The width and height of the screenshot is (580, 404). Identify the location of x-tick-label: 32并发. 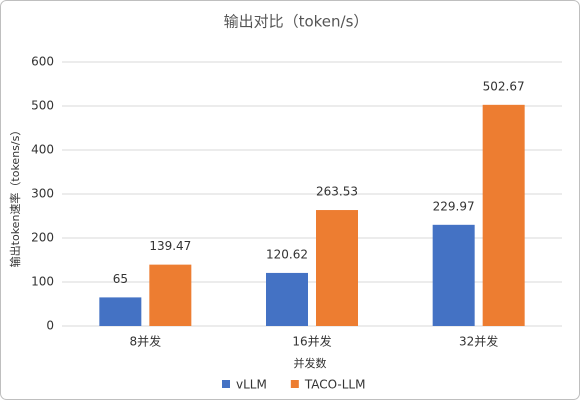
(478, 341).